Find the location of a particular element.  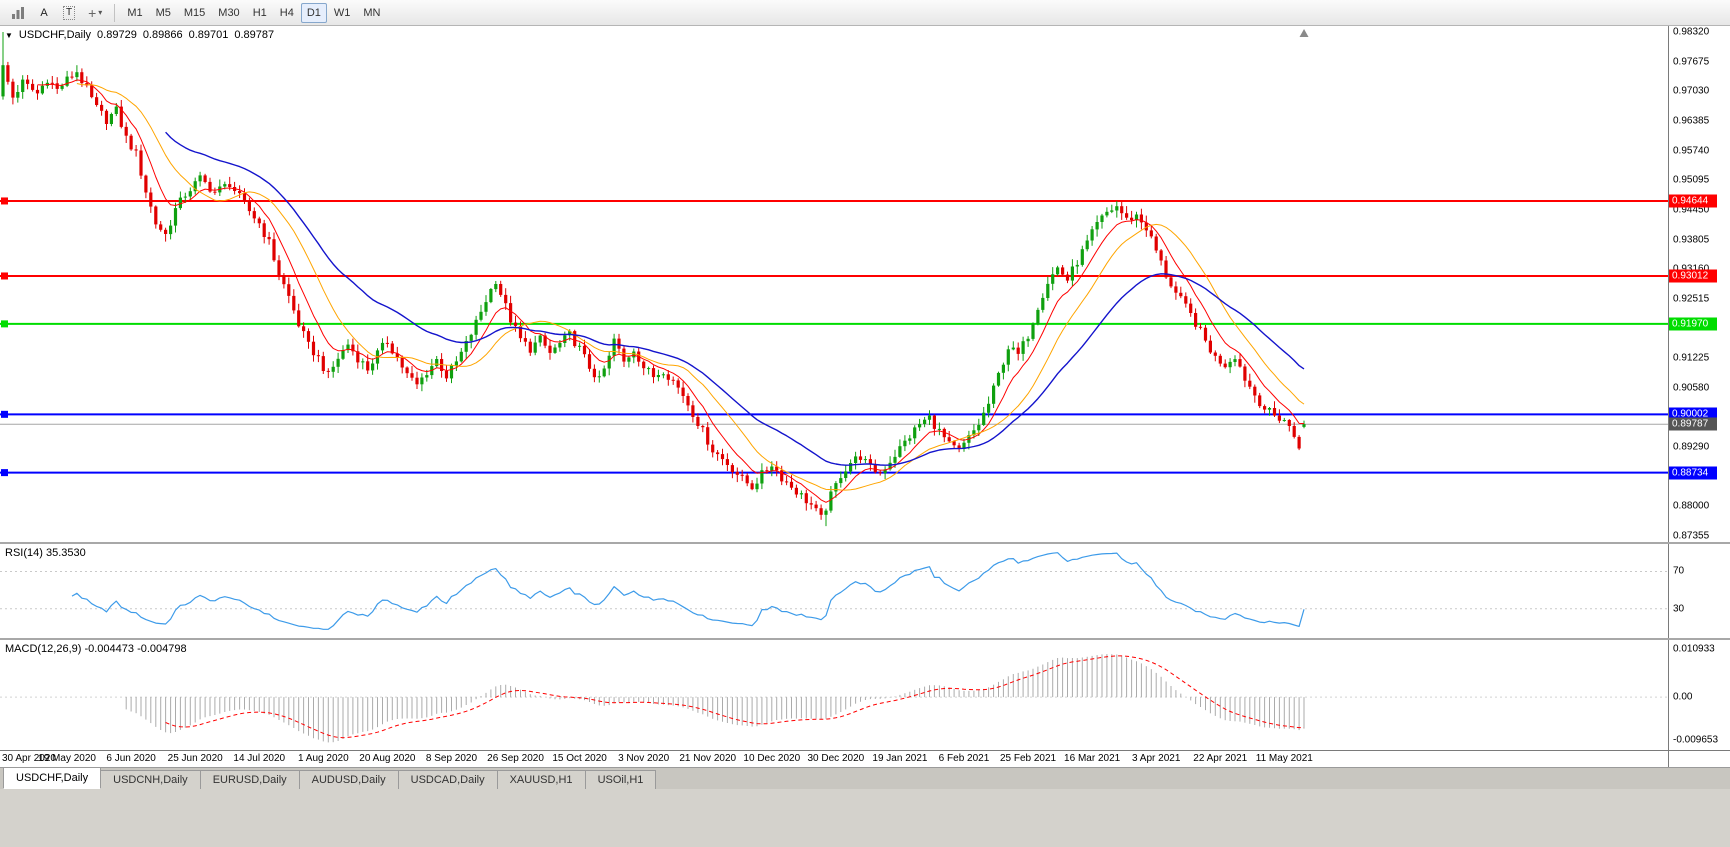

chart-tab-xauusd-h1: XAUUSD,H1 is located at coordinates (541, 779).